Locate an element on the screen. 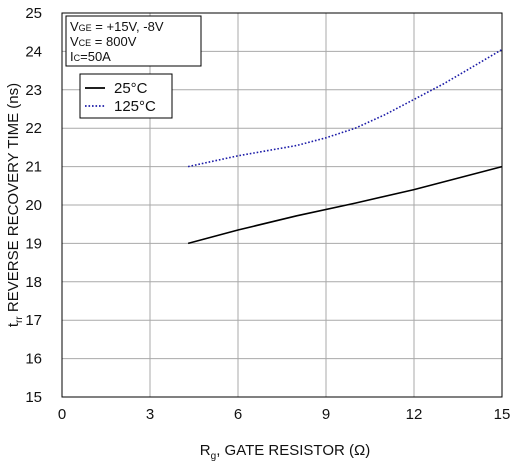  legend-frame is located at coordinates (126, 96).